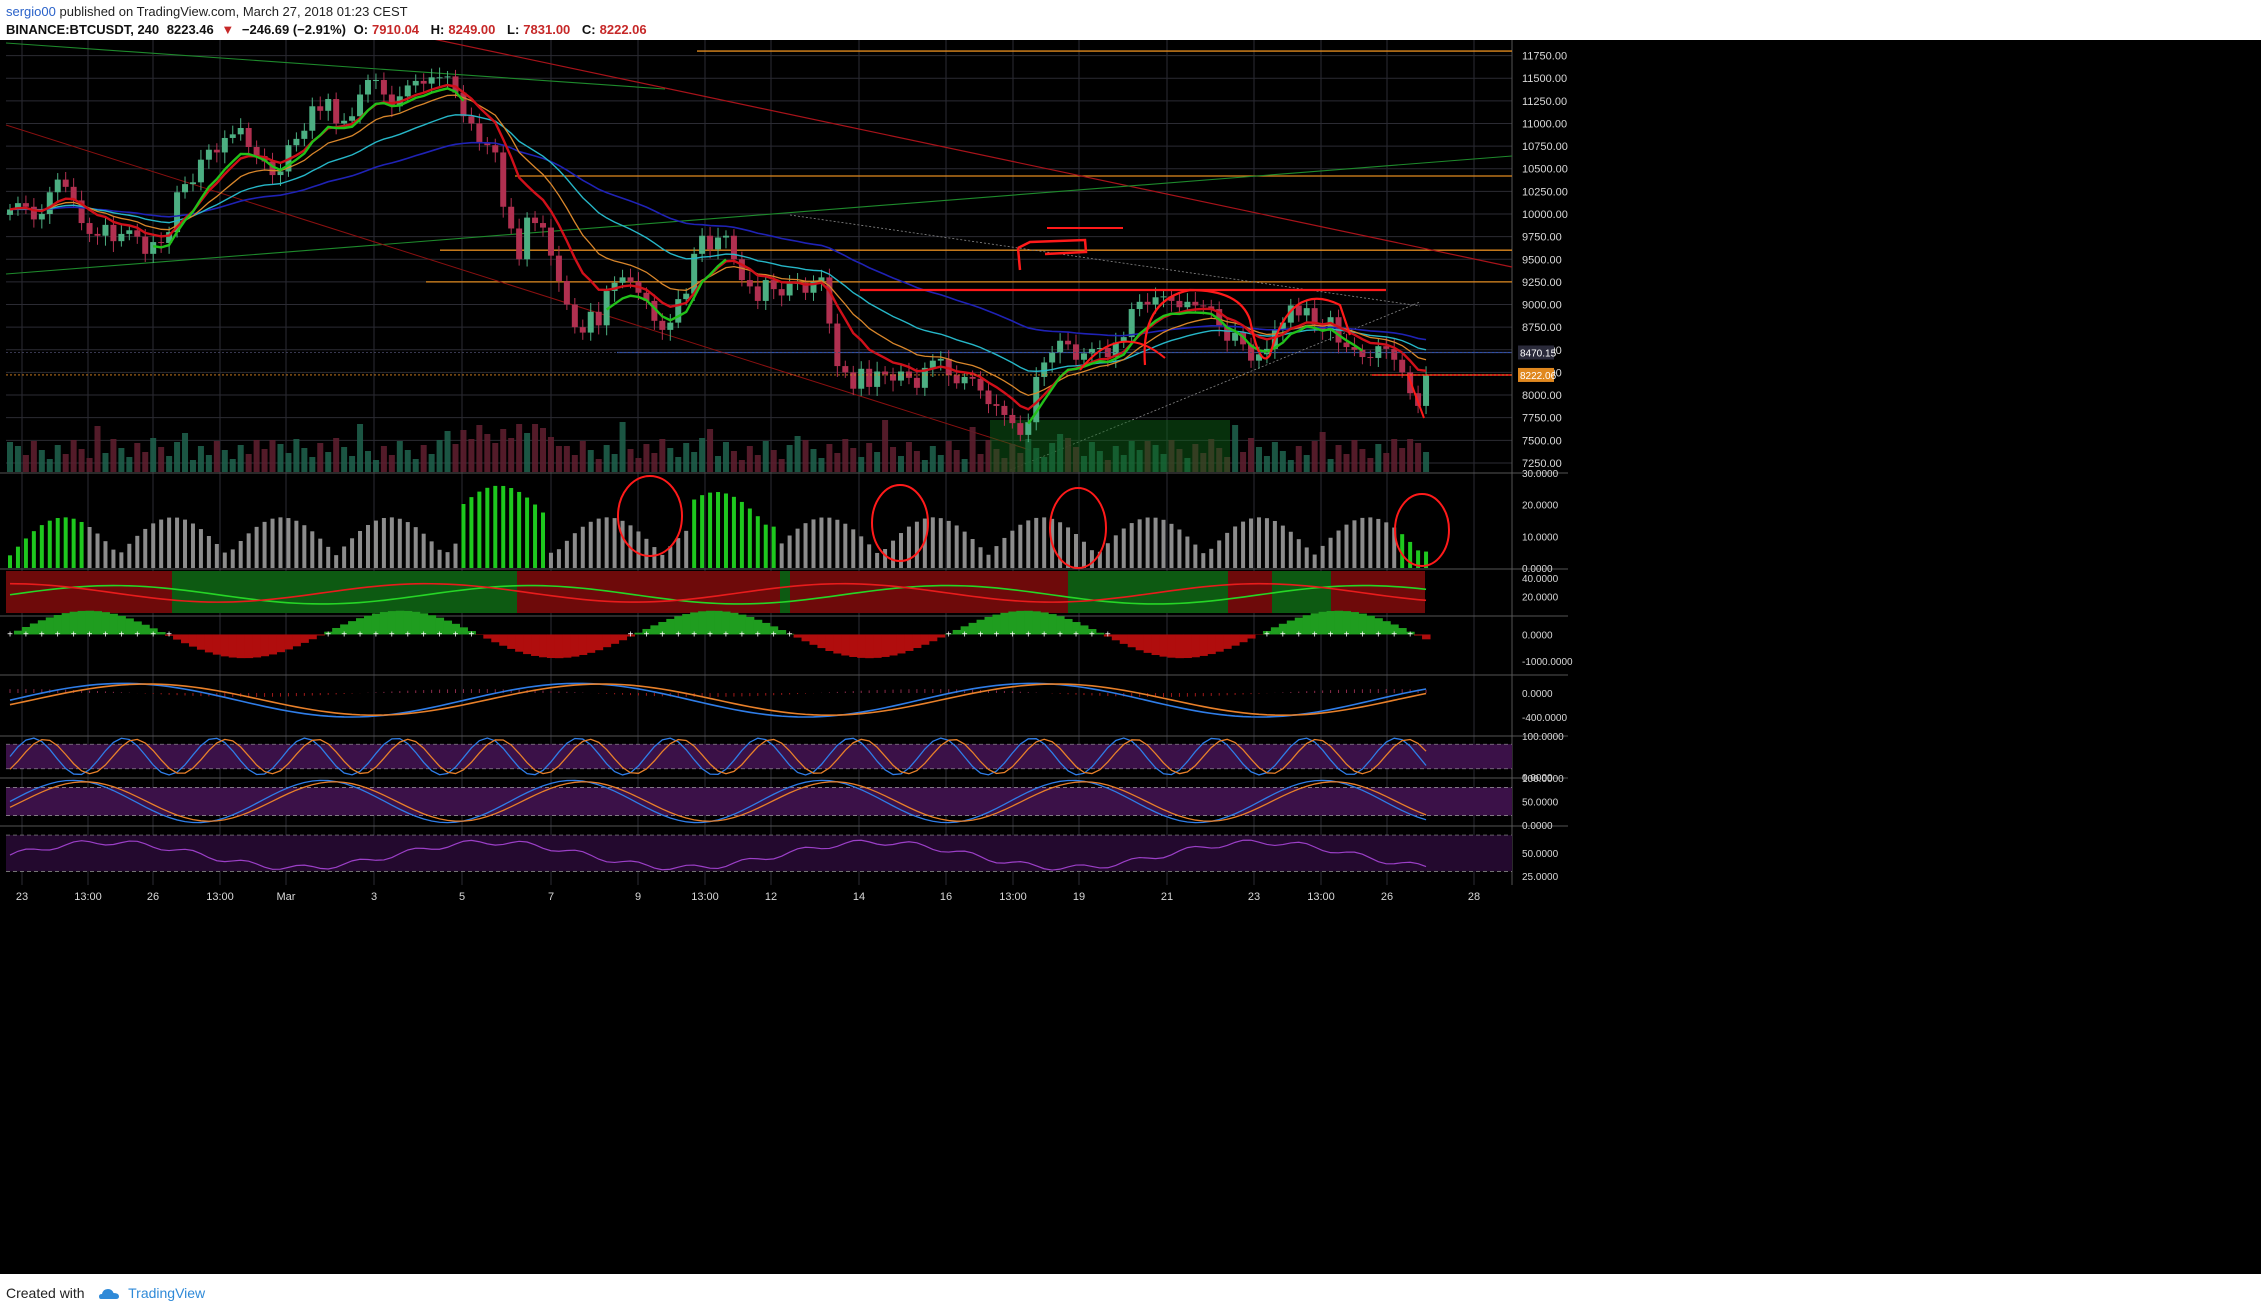 The image size is (2261, 1311). Describe the element at coordinates (718, 594) in the screenshot. I see `oscillator-green-line` at that location.